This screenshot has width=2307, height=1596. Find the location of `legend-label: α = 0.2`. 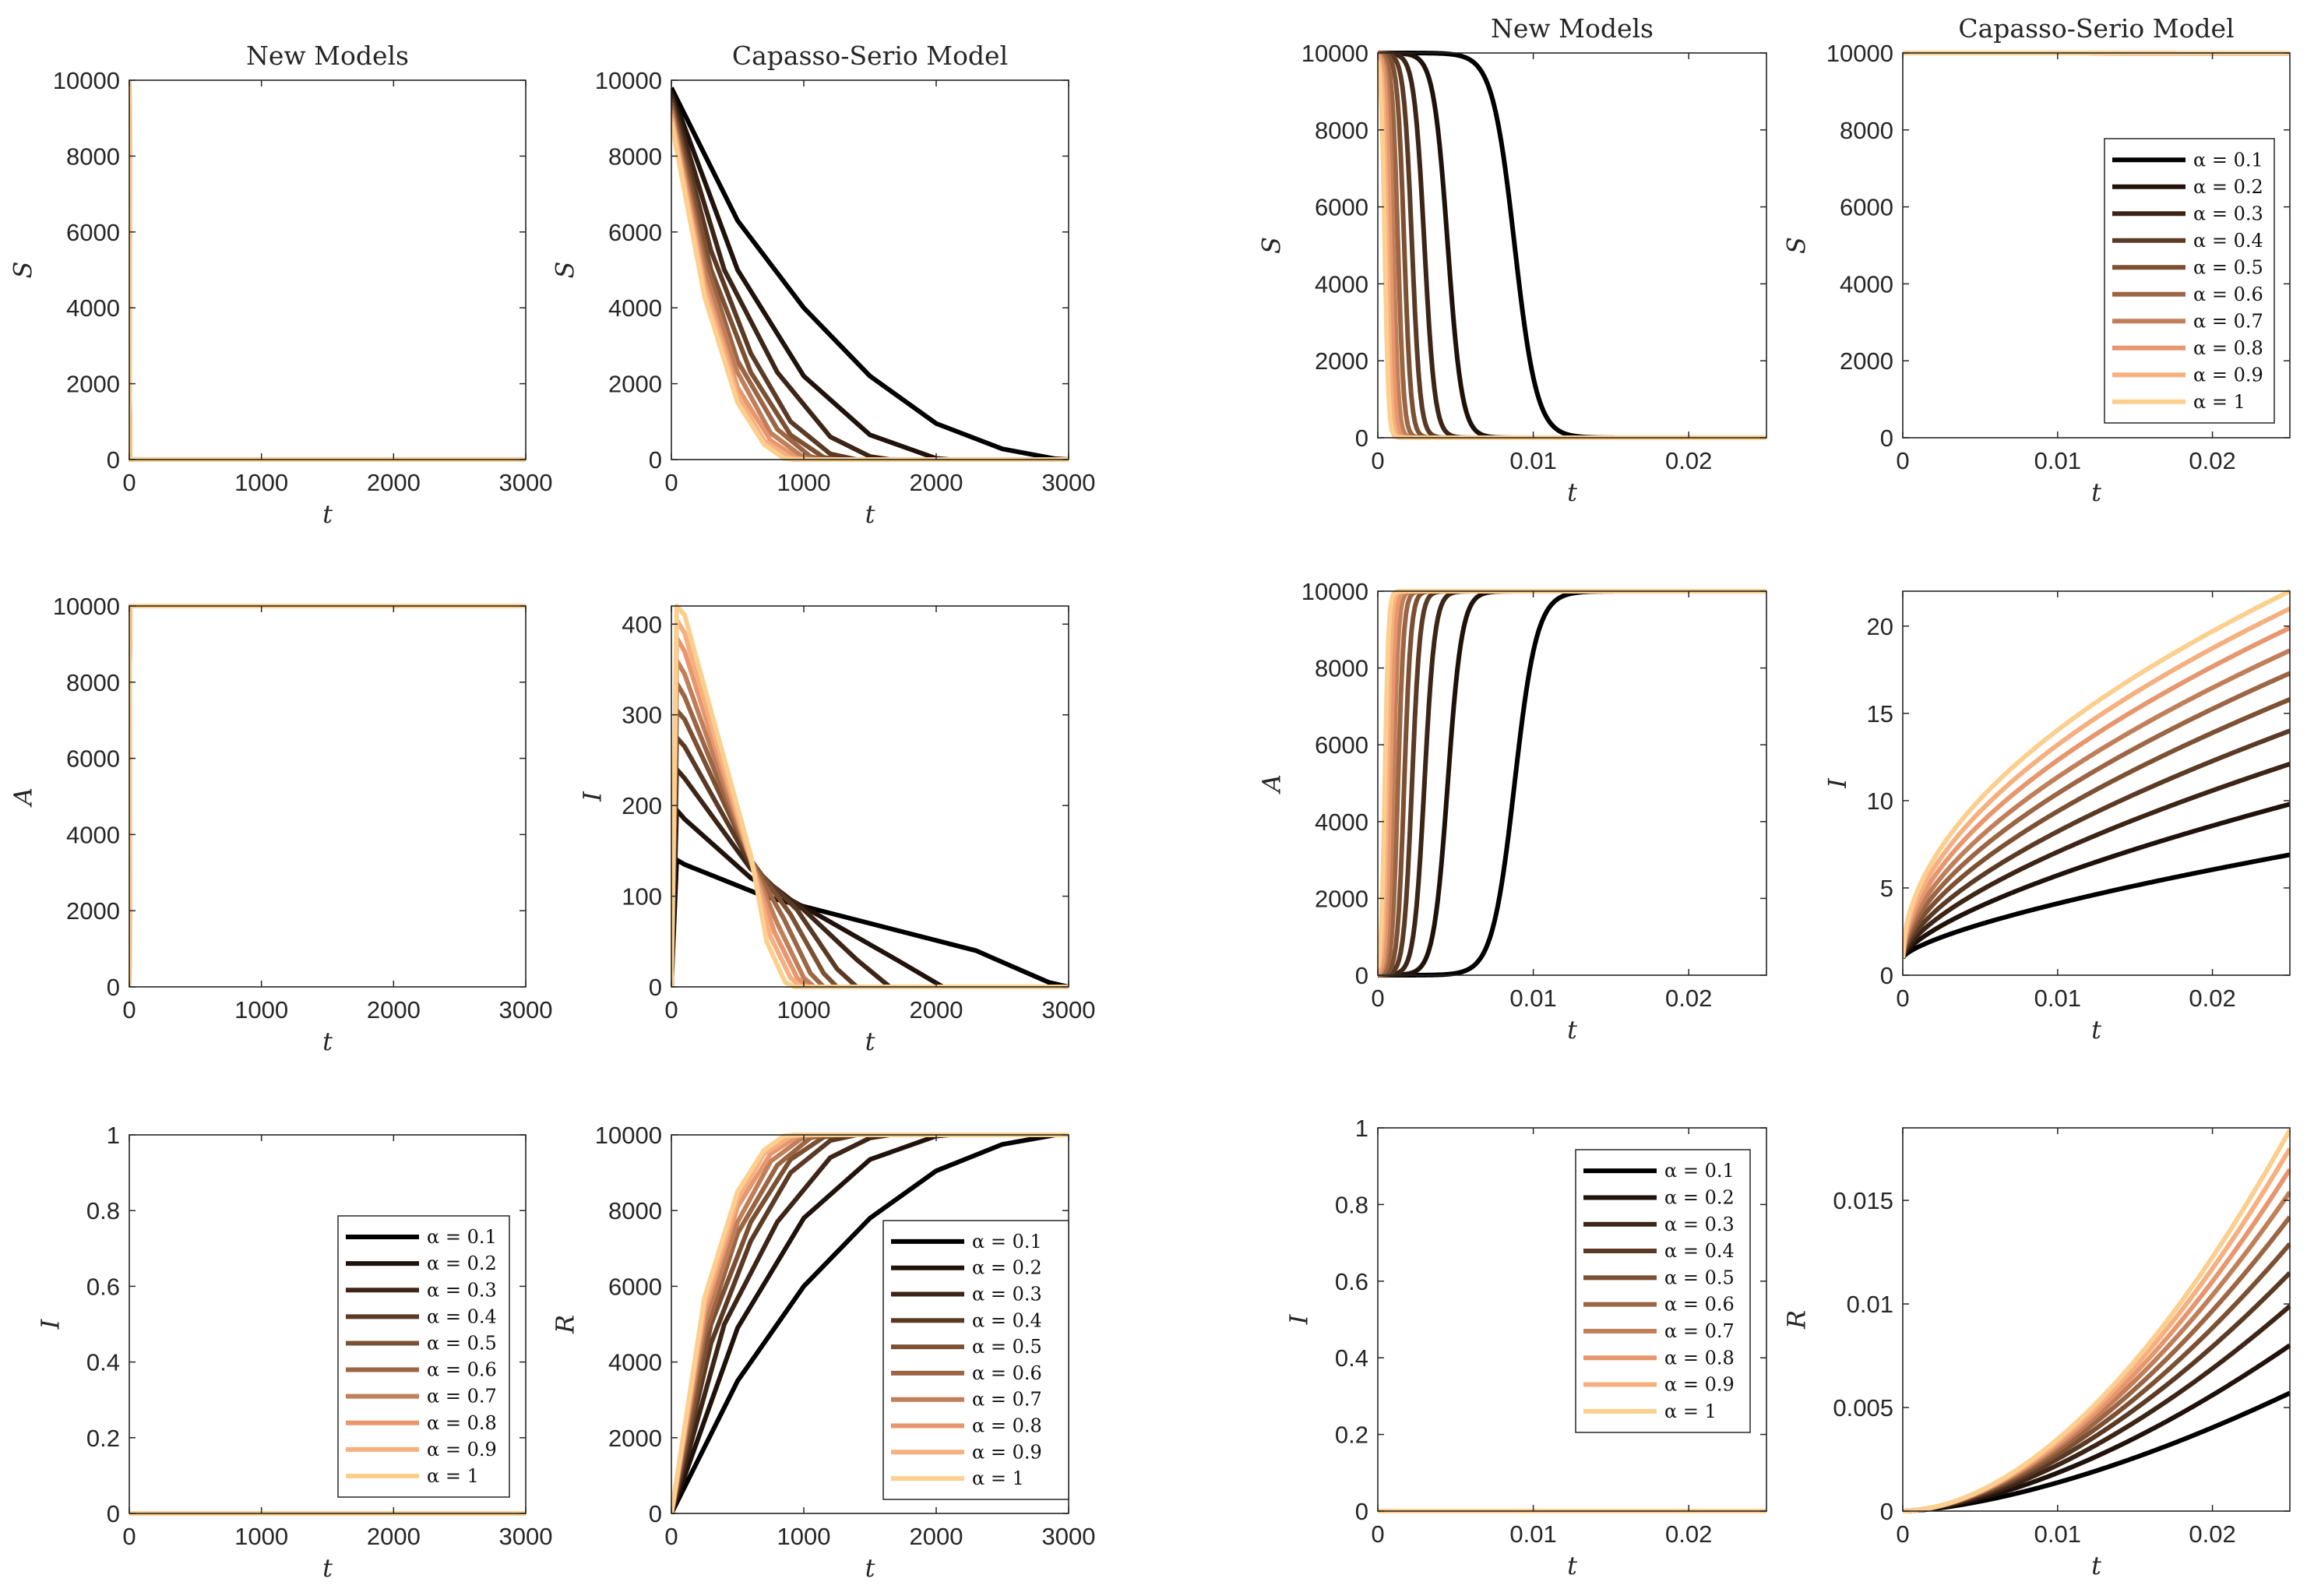

legend-label: α = 0.2 is located at coordinates (462, 1263).